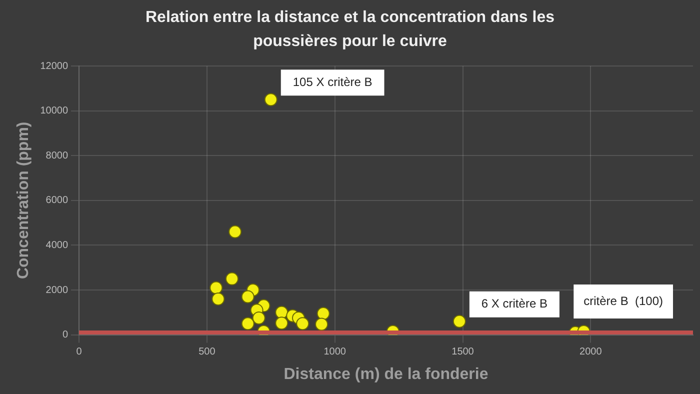  I want to click on x-axis-title: Distance (m) de la fonderie, so click(386, 374).